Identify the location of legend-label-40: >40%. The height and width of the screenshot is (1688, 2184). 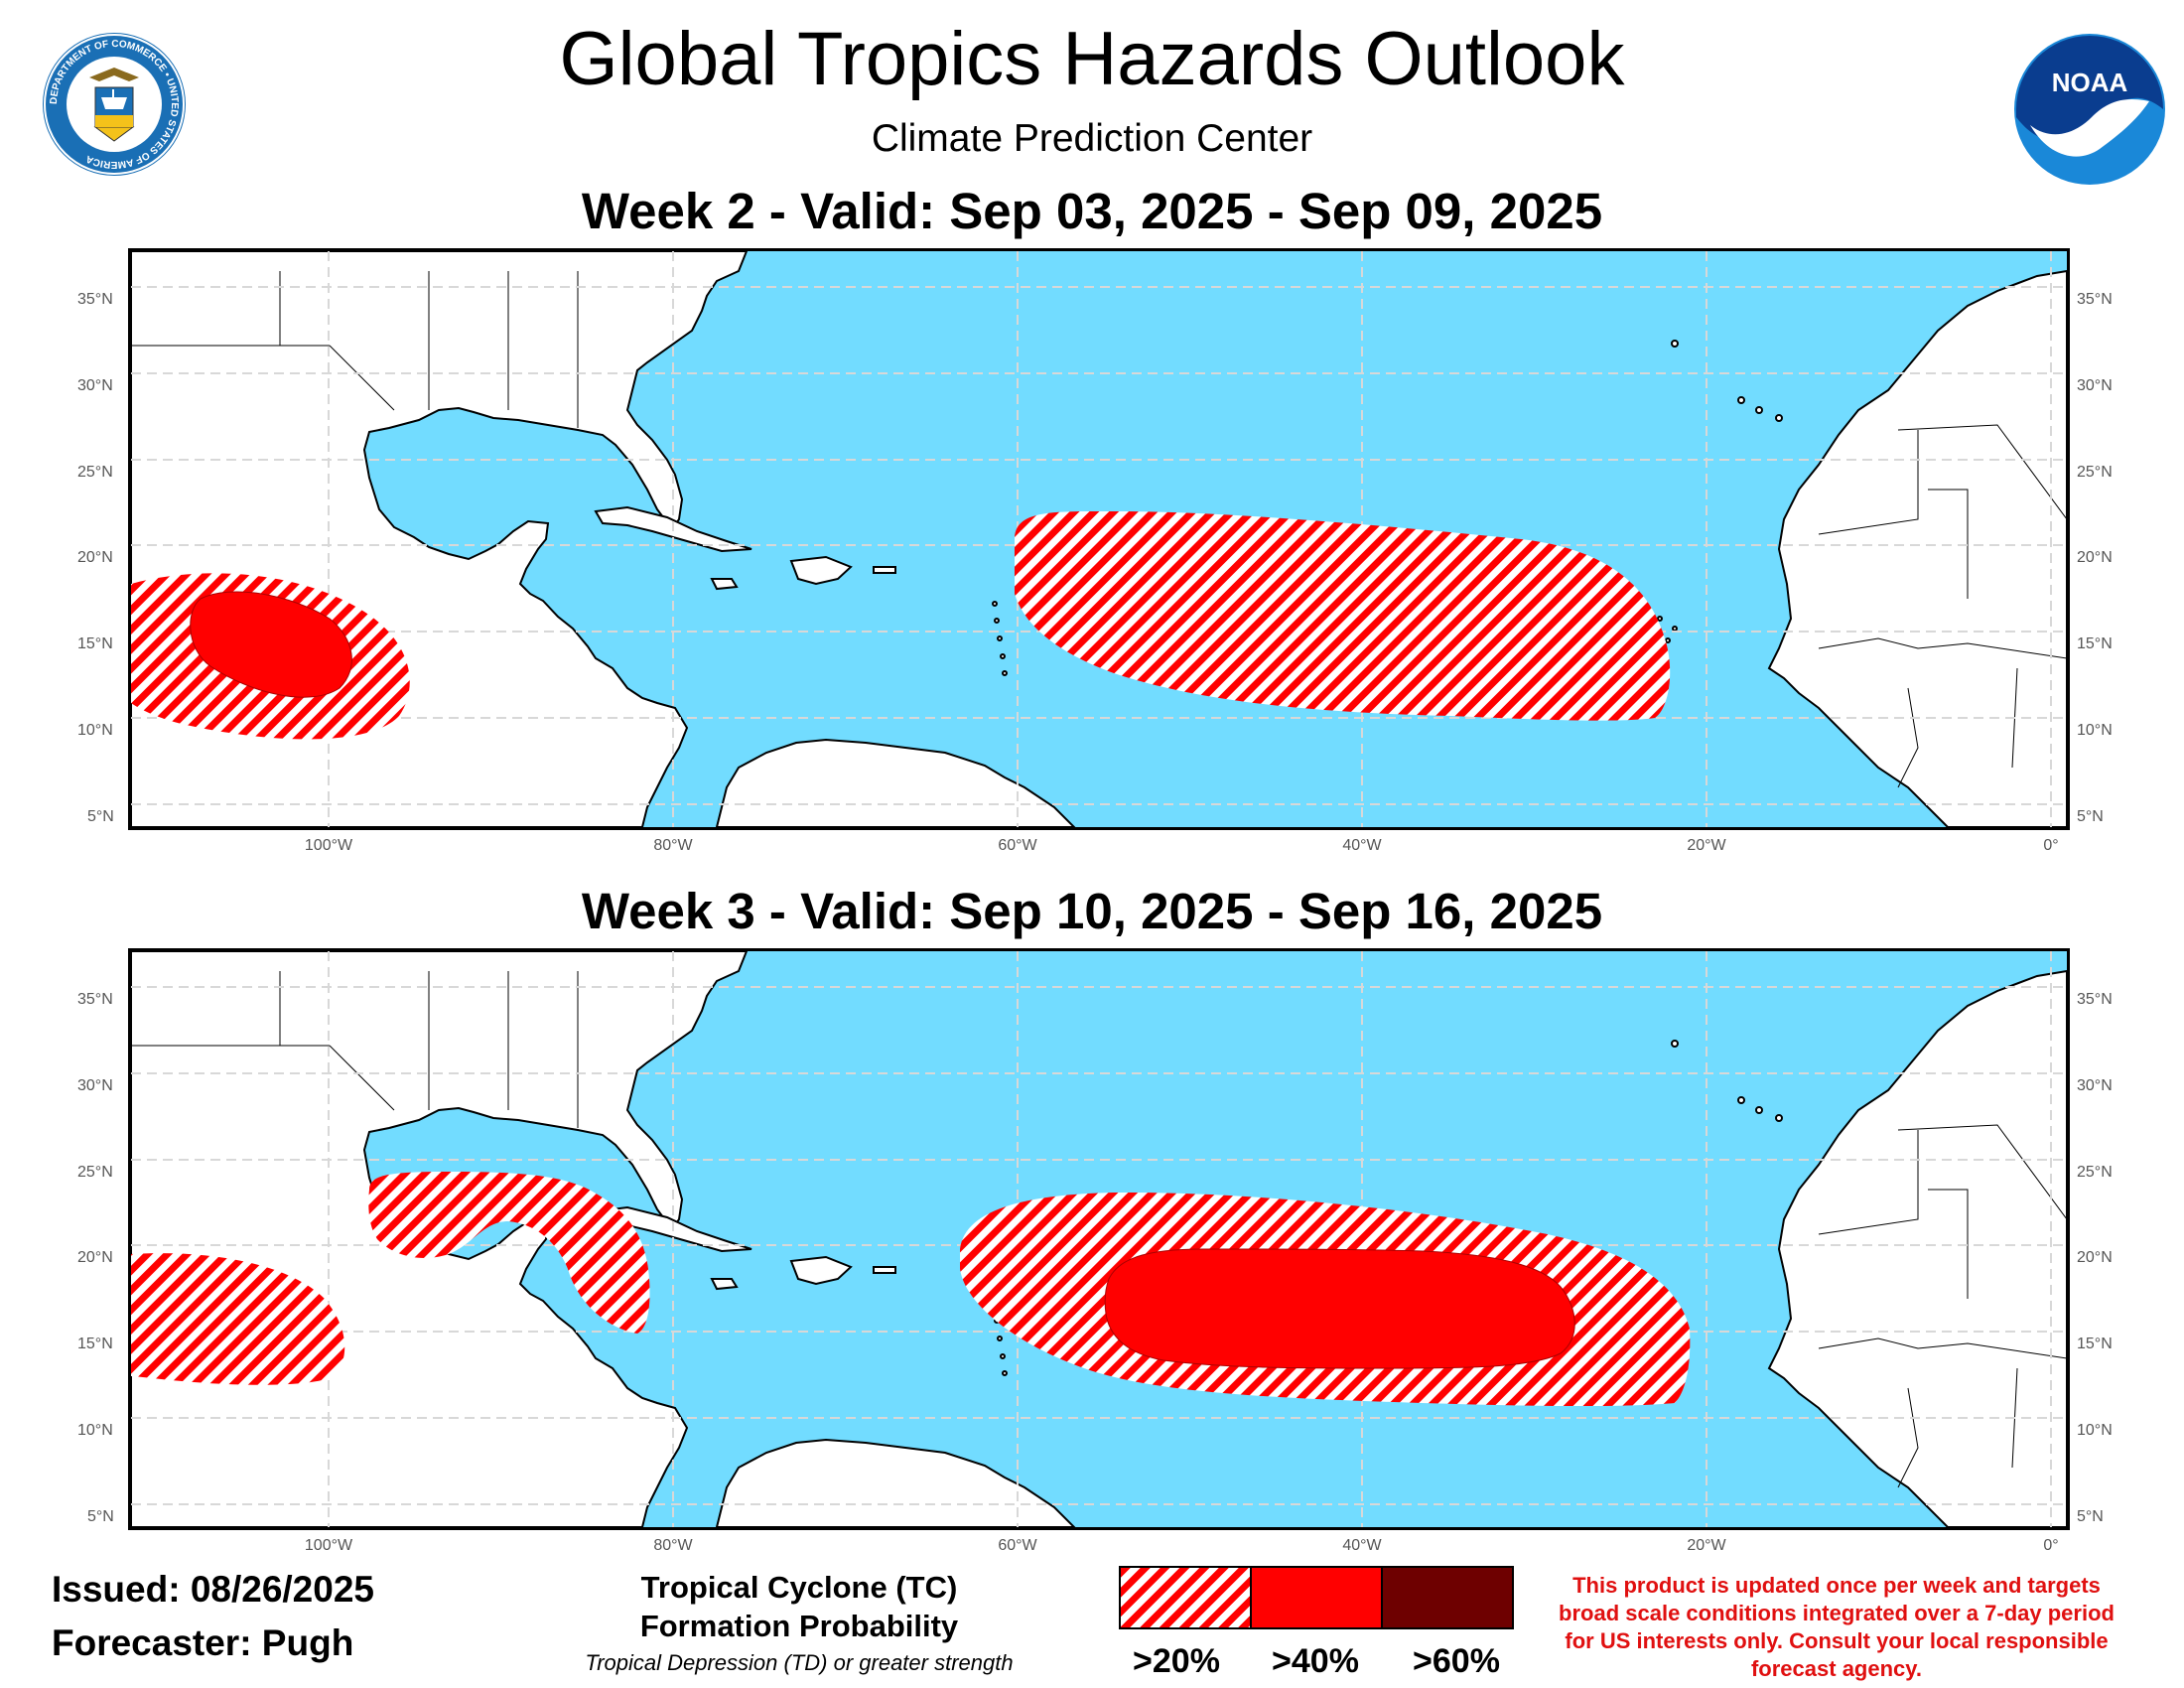
(1315, 1661).